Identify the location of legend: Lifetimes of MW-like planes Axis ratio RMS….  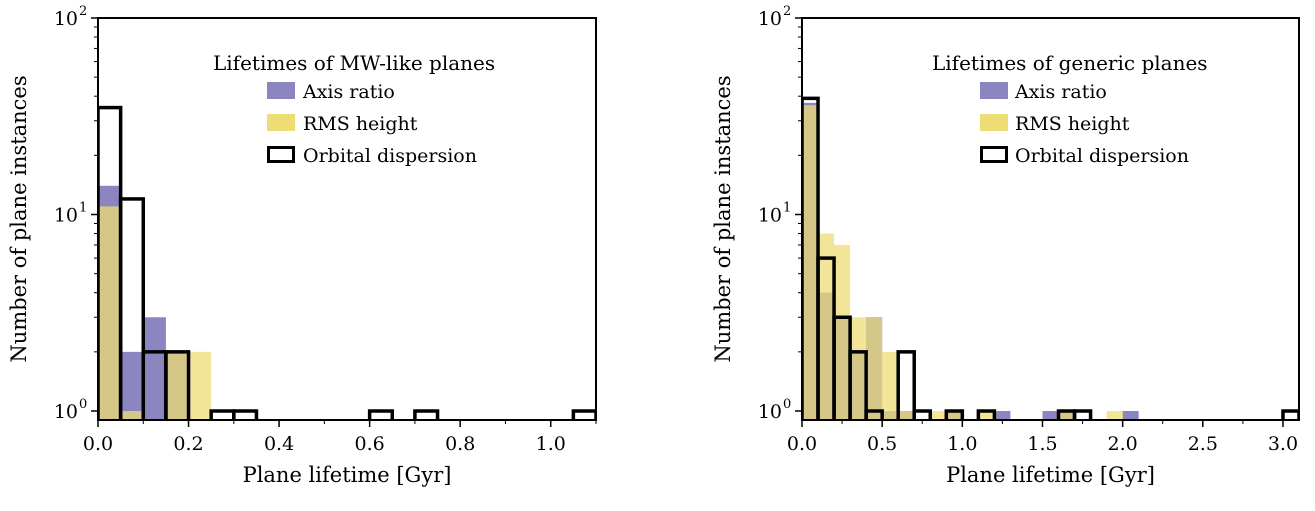
(354, 109).